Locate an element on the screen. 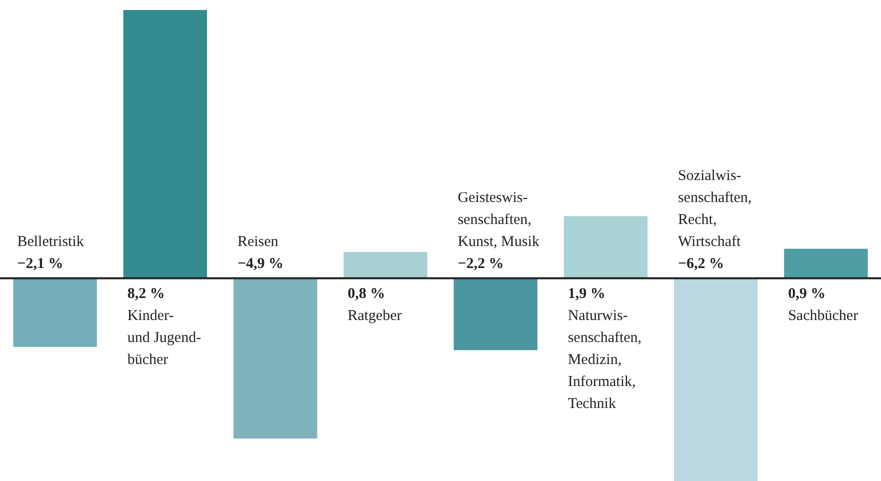  x-tick-label: Reisen is located at coordinates (258, 242).